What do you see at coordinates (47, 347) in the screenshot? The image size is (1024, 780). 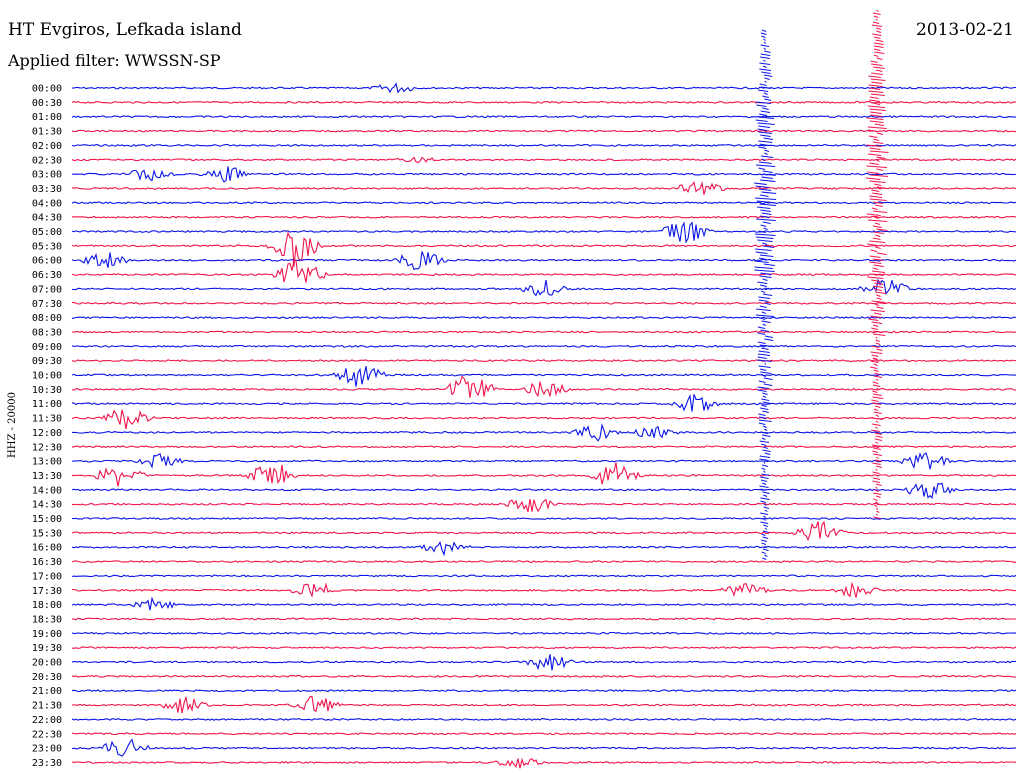 I see `row-label: 09:00` at bounding box center [47, 347].